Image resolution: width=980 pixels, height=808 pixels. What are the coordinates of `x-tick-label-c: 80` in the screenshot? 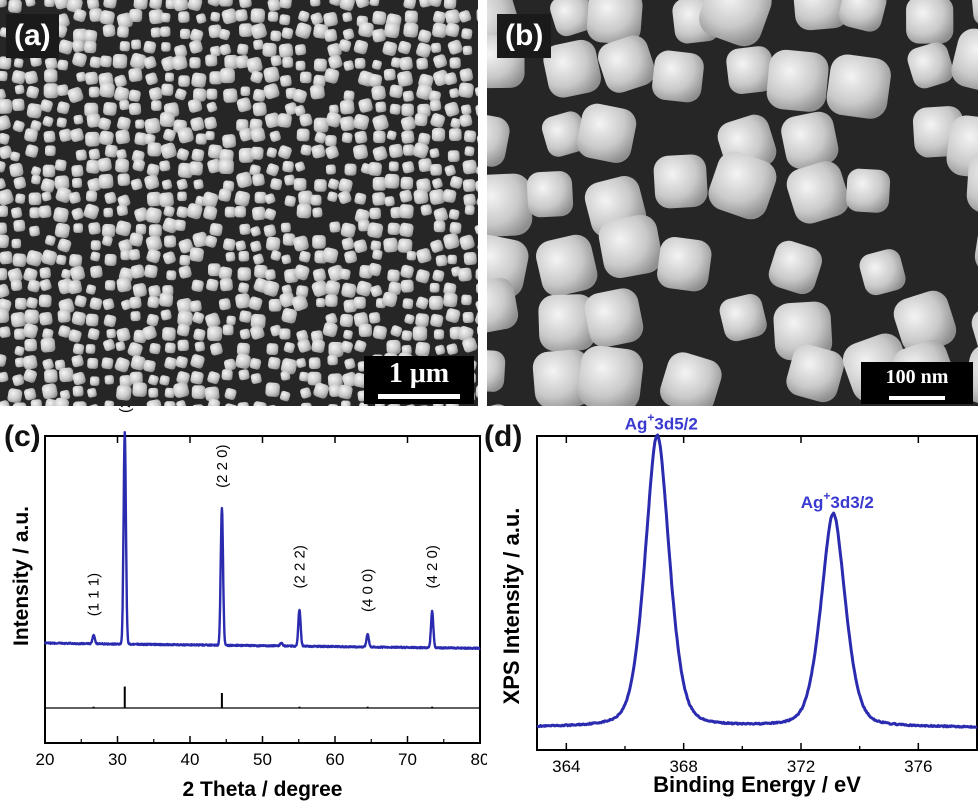 It's located at (479, 759).